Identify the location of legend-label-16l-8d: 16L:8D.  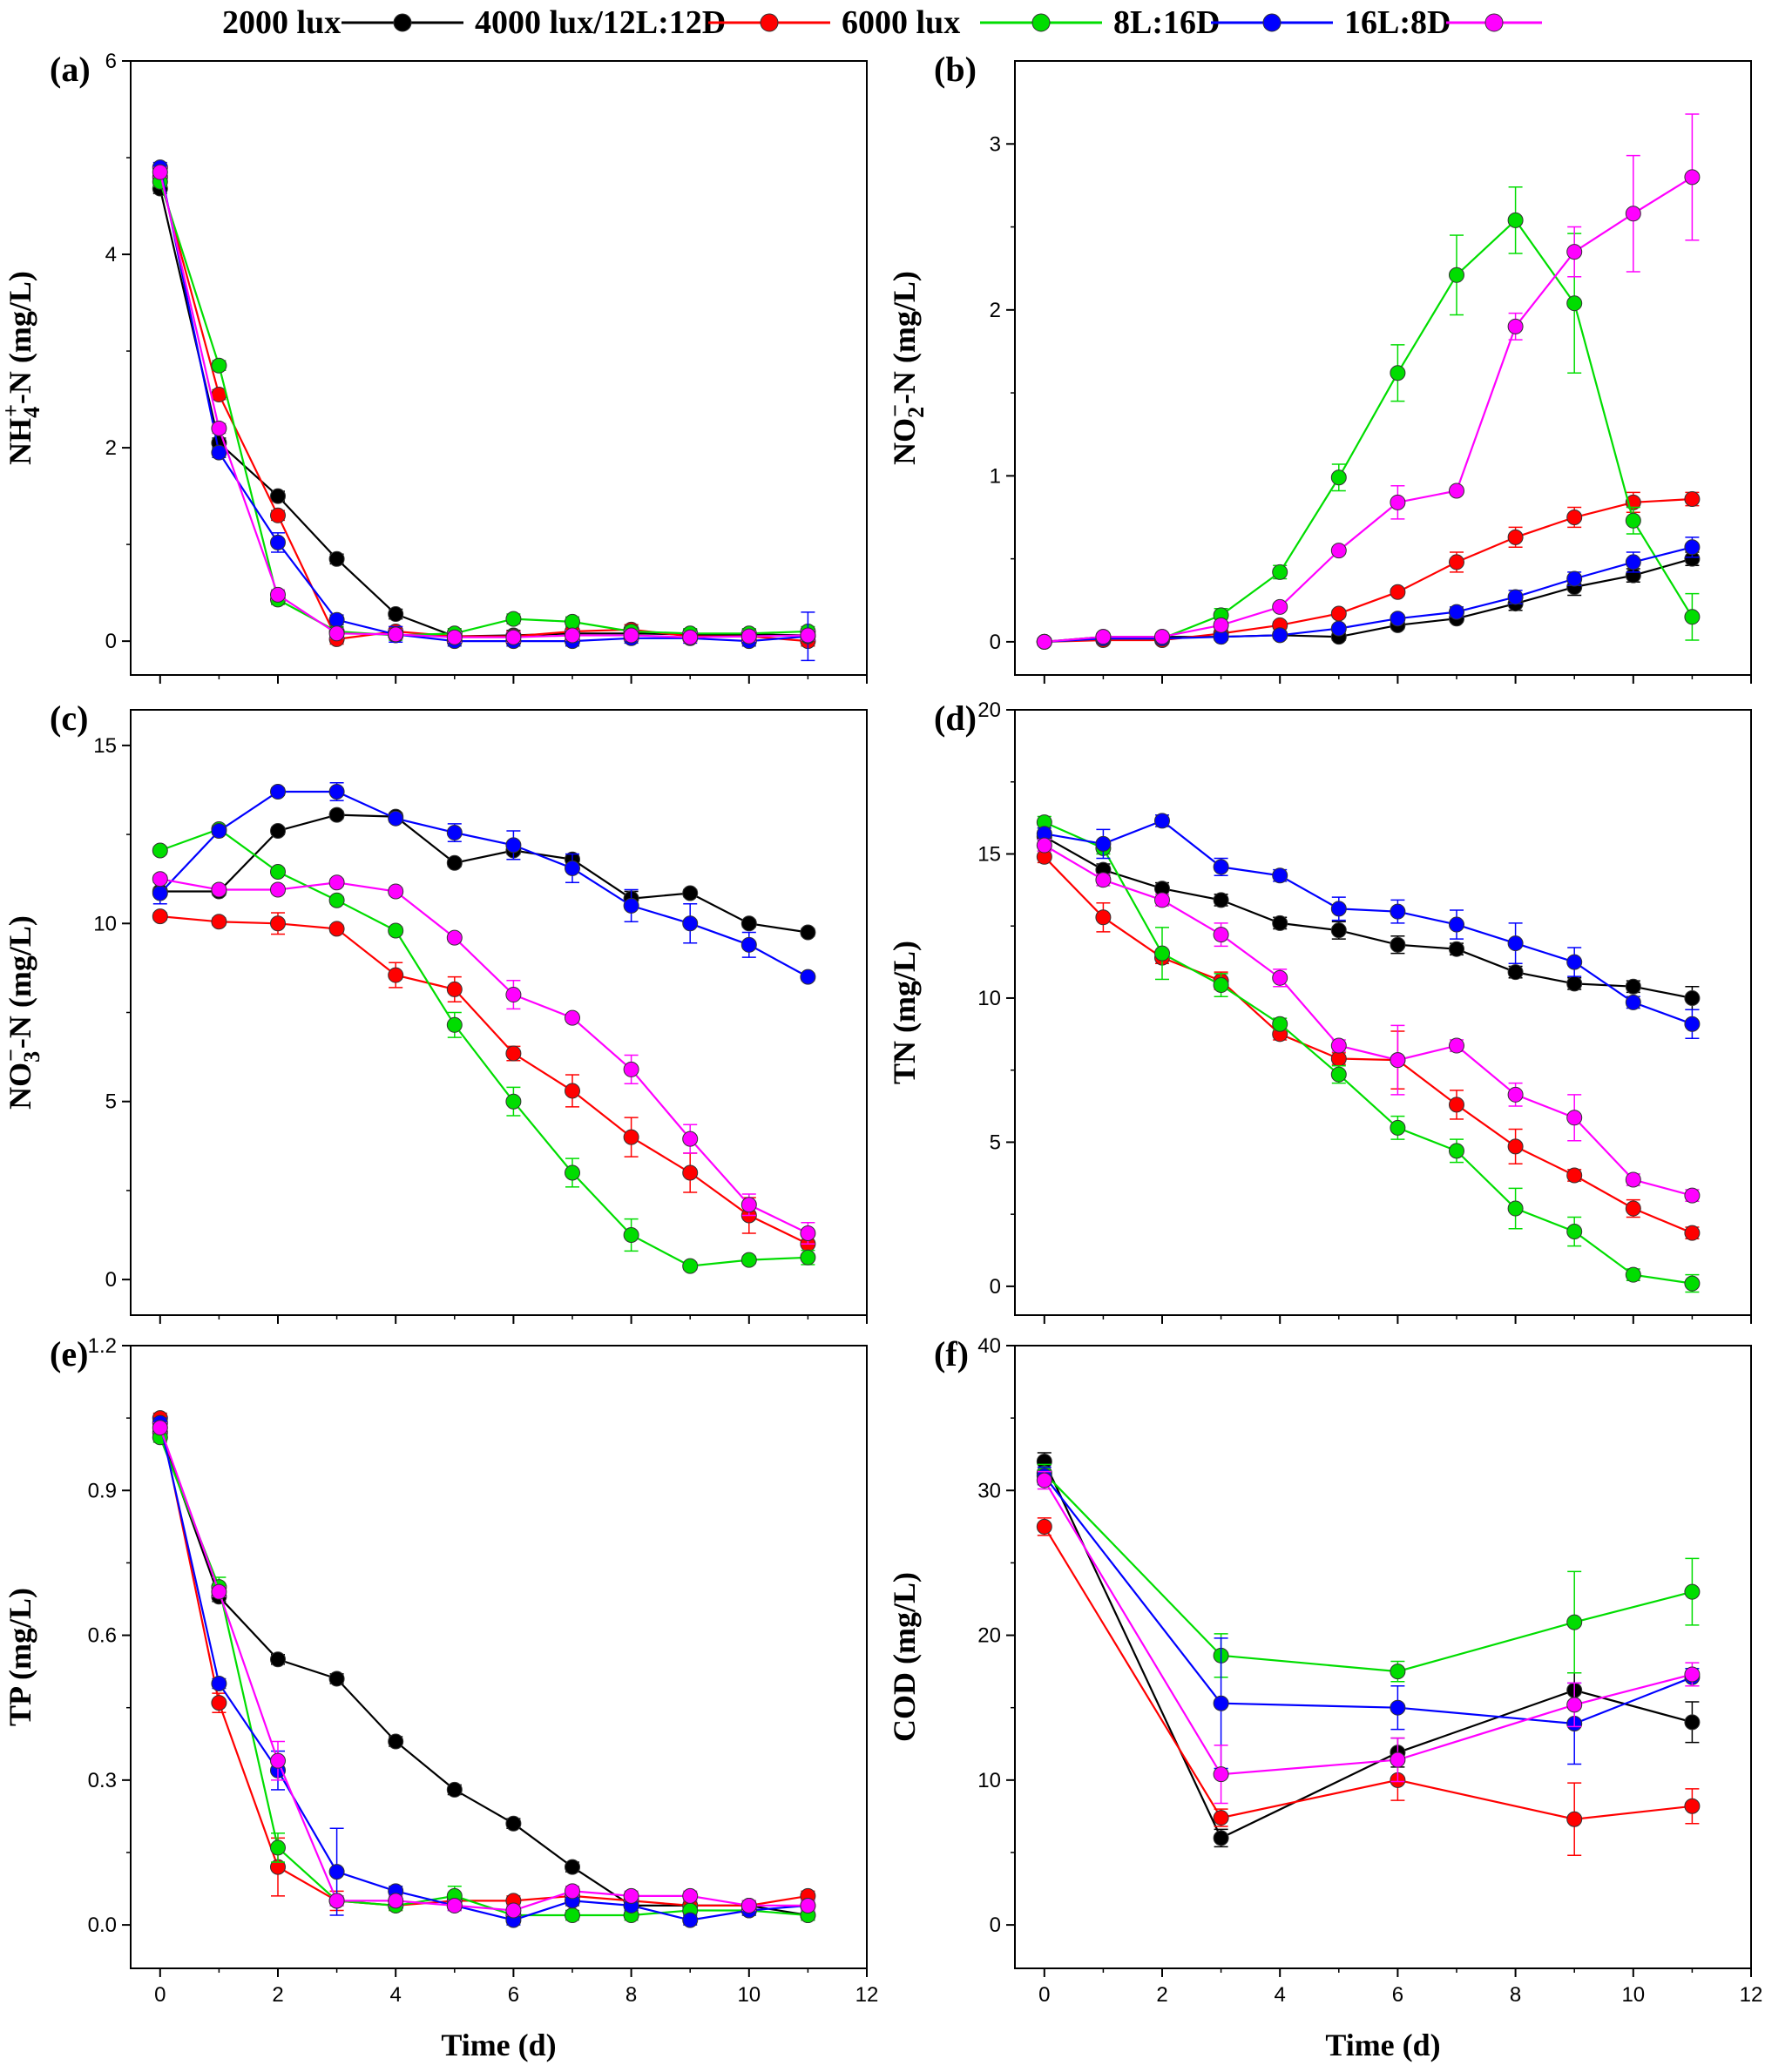
(1397, 22).